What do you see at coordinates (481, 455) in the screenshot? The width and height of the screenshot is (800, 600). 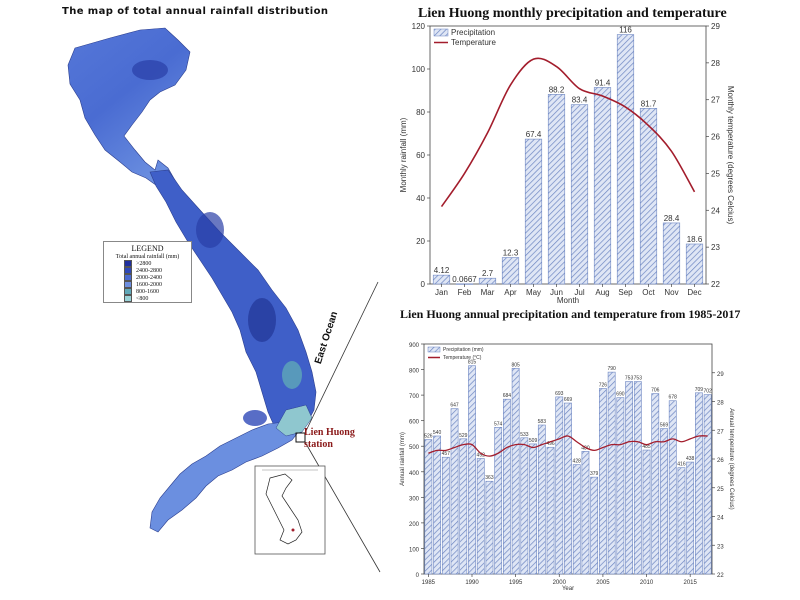 I see `bar-value-label: 452` at bounding box center [481, 455].